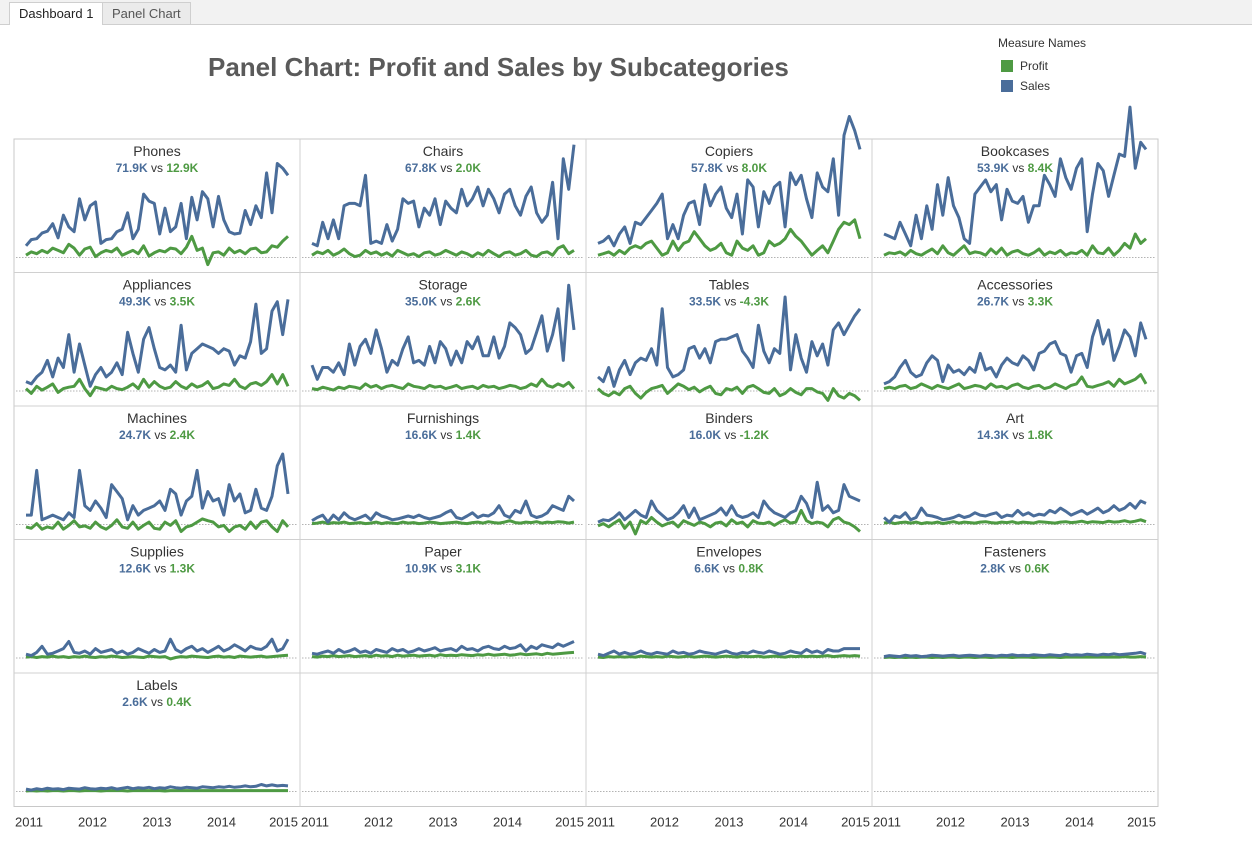  I want to click on panel-storage: Storage 35.0K vs 2.6K, so click(443, 334).